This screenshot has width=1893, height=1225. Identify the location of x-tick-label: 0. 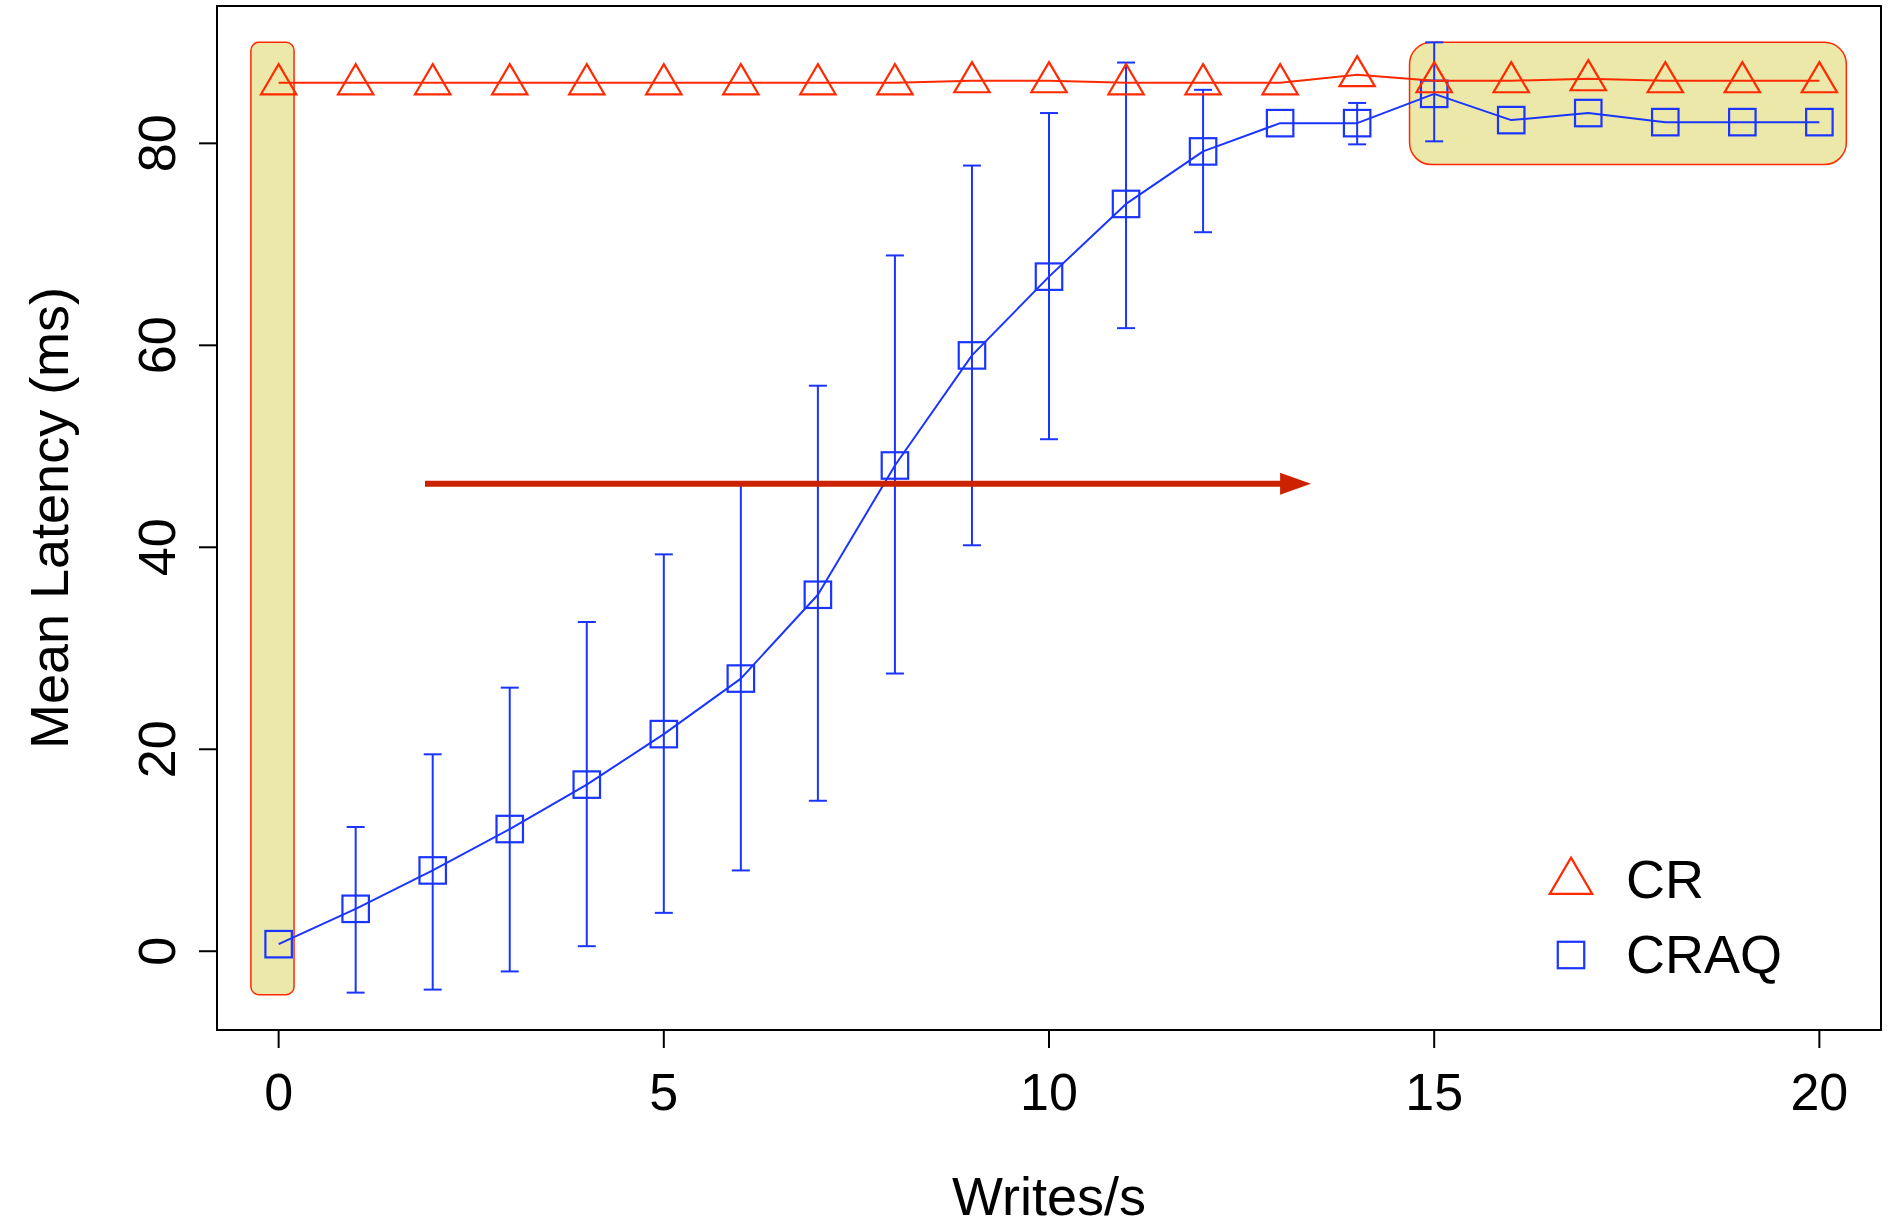
(279, 1092).